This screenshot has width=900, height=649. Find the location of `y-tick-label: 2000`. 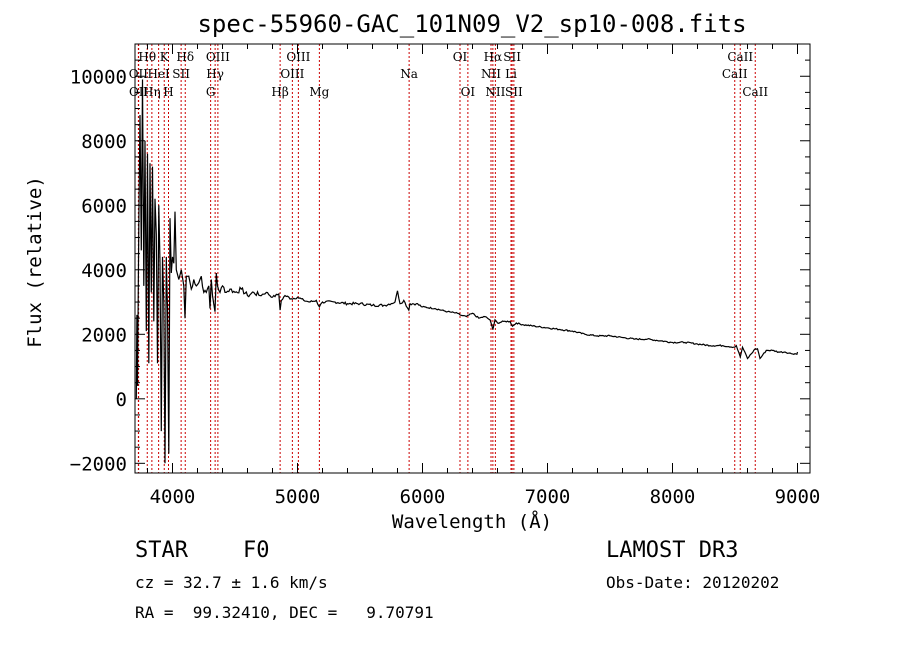

y-tick-label: 2000 is located at coordinates (104, 335).